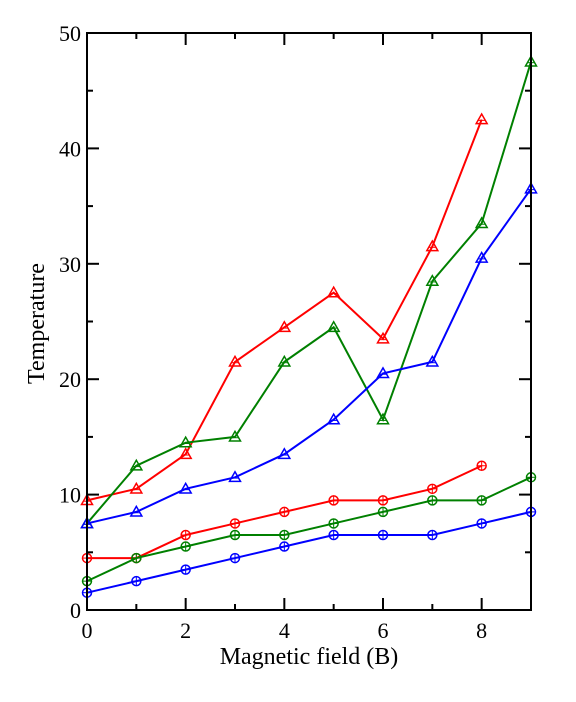 The height and width of the screenshot is (702, 576). I want to click on x-tick-label: 8, so click(481, 630).